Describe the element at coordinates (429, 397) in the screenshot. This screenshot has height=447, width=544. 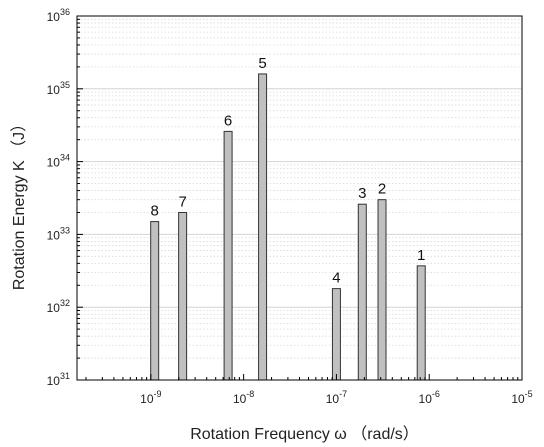
I see `x-tick-label: 10⁻⁶` at that location.